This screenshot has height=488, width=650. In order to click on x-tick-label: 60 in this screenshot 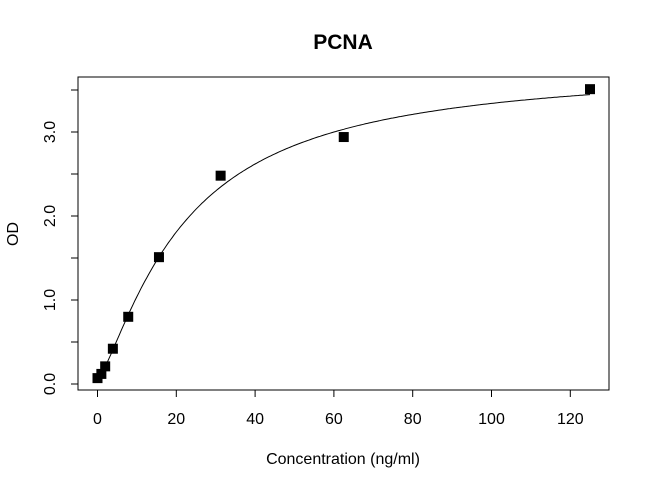, I will do `click(334, 419)`.